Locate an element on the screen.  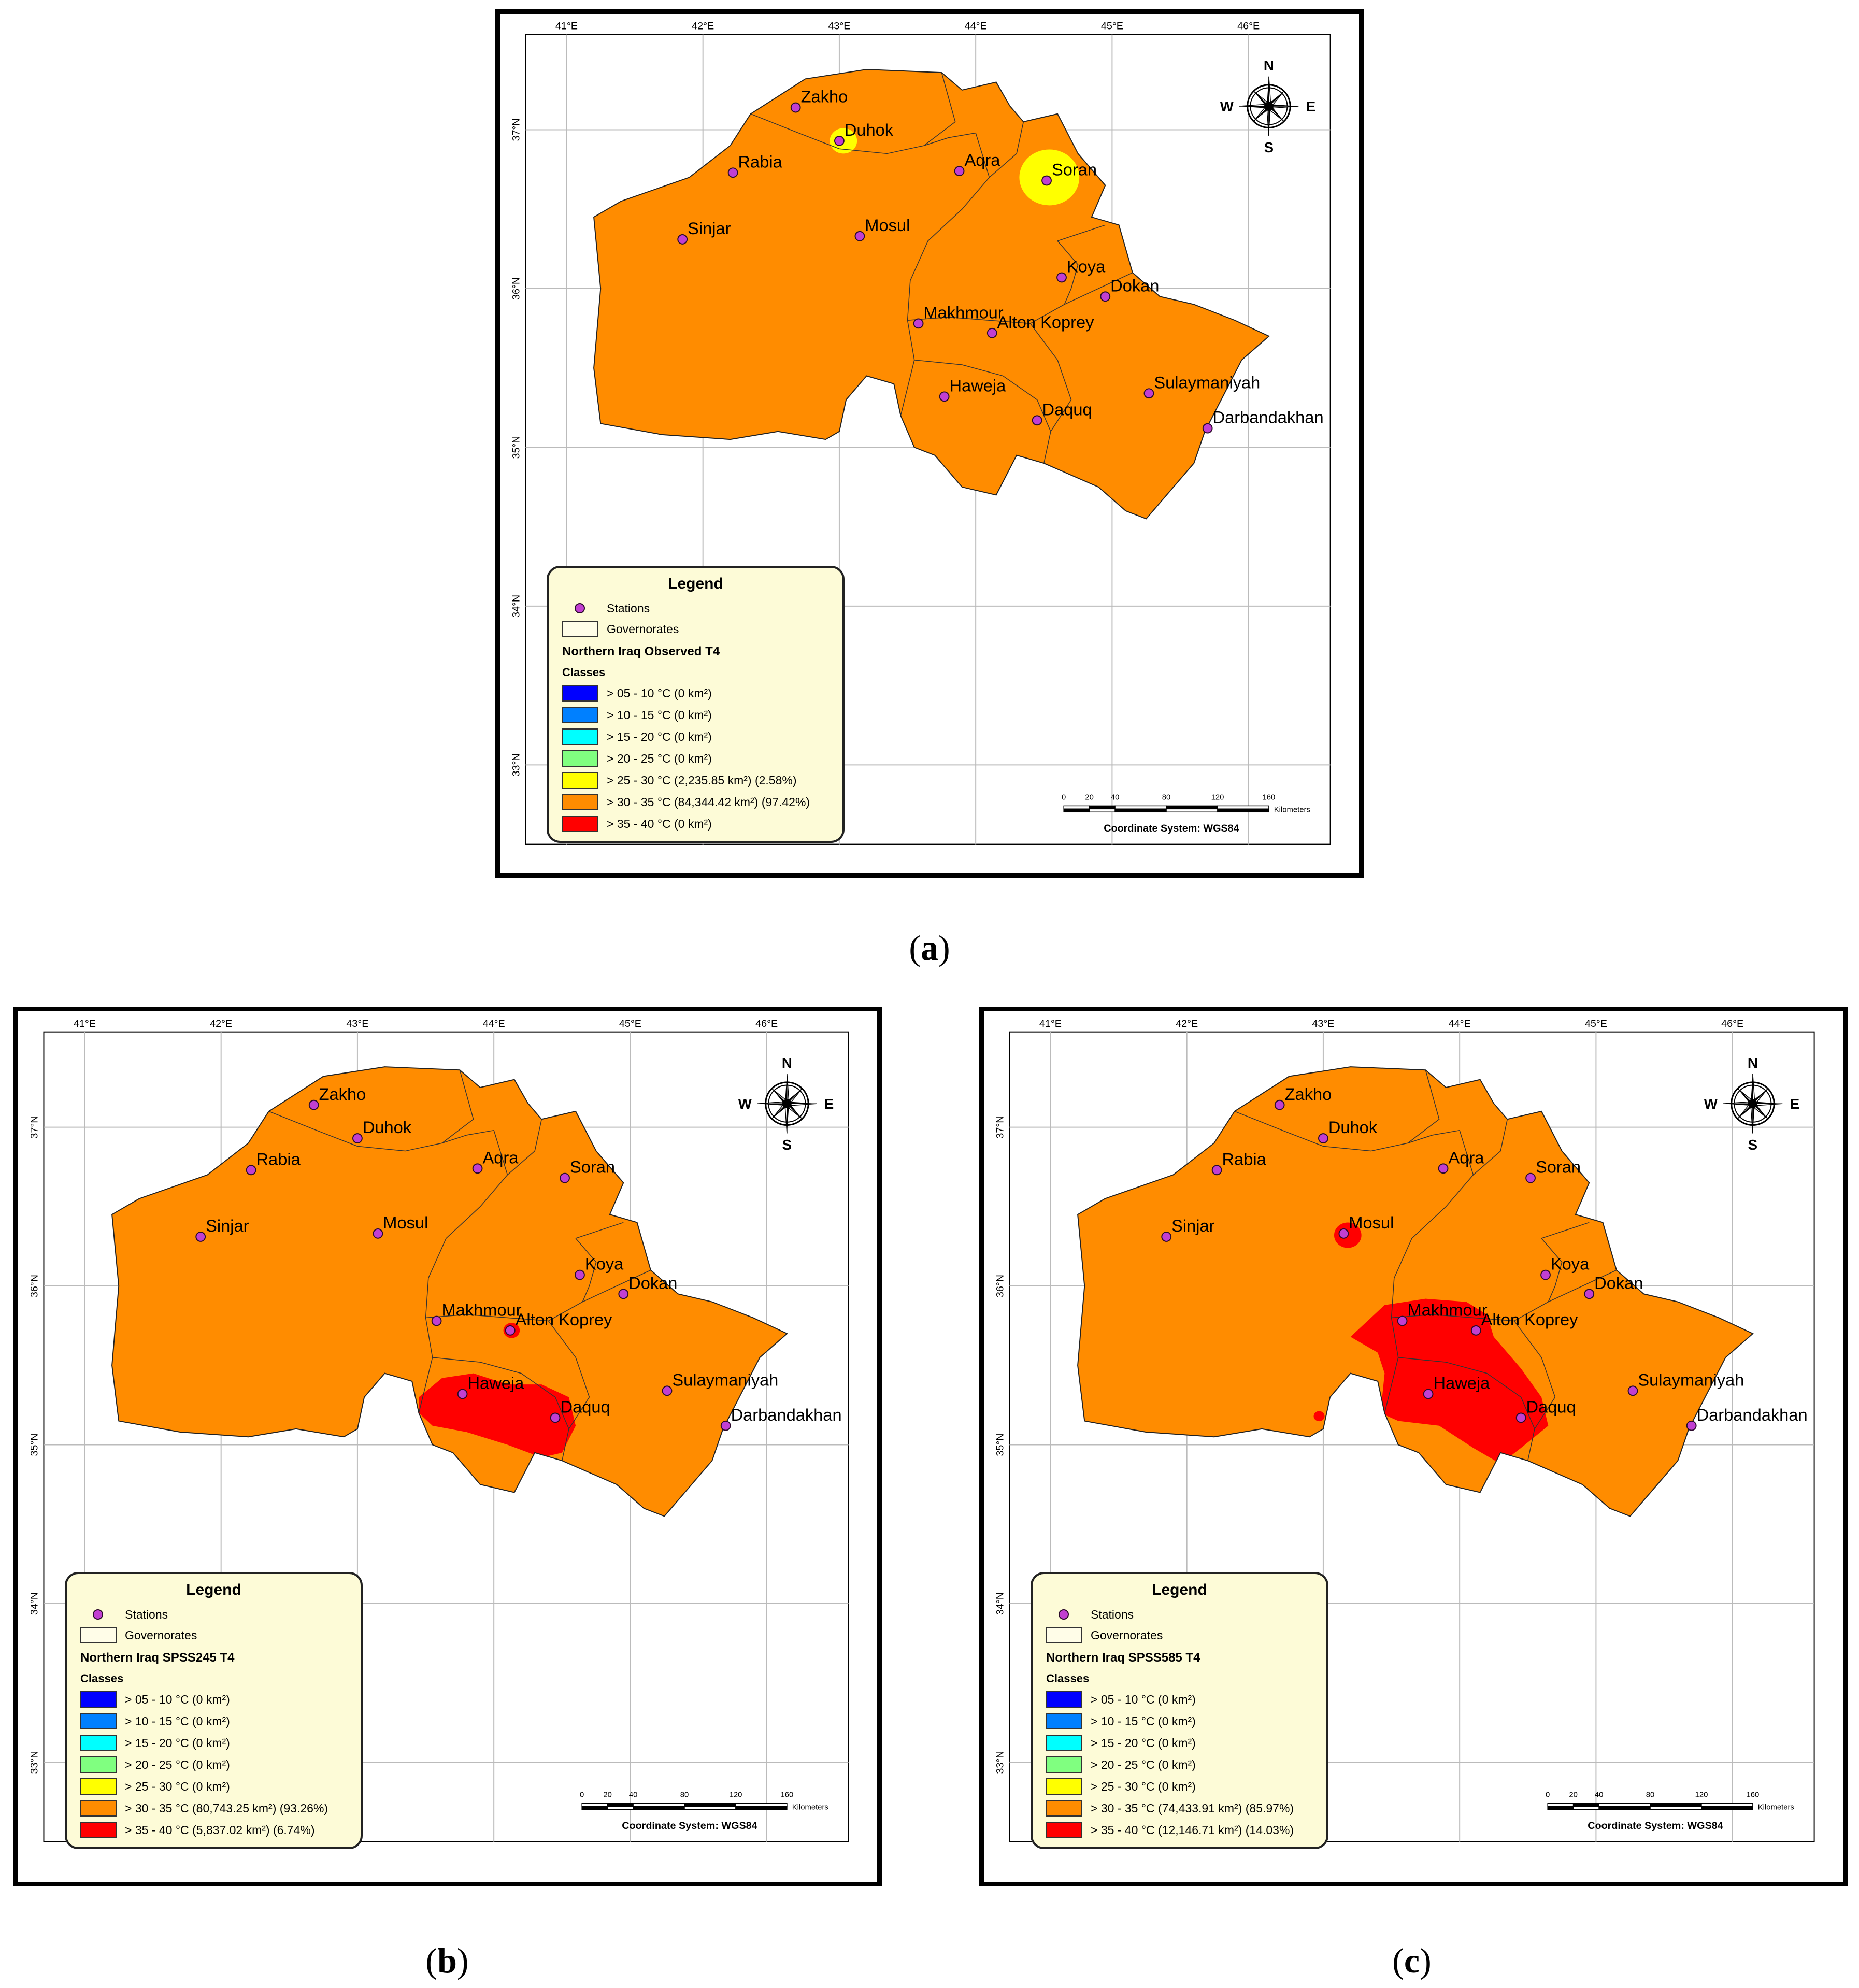
station-label: Duhok is located at coordinates (387, 1127).